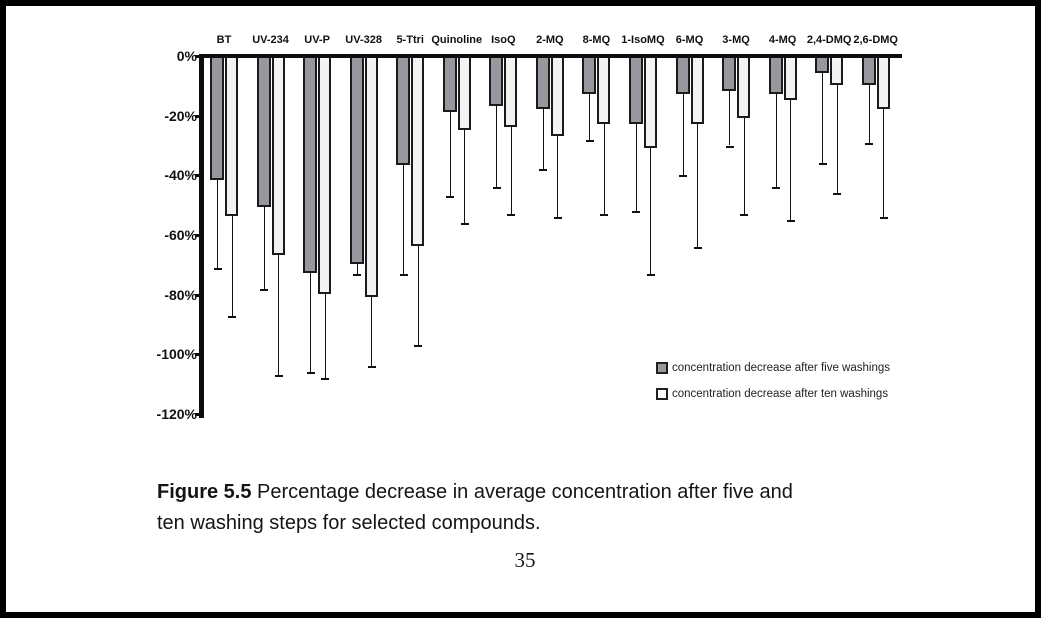 The width and height of the screenshot is (1041, 618). What do you see at coordinates (662, 368) in the screenshot?
I see `legend-swatch-gray` at bounding box center [662, 368].